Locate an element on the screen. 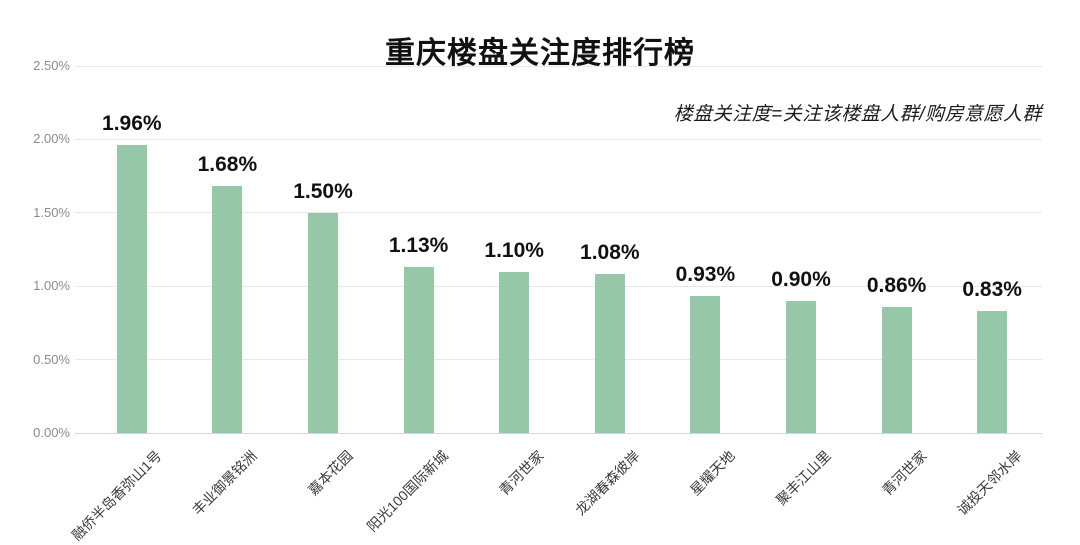  bar-value-label: 1.50% is located at coordinates (323, 191).